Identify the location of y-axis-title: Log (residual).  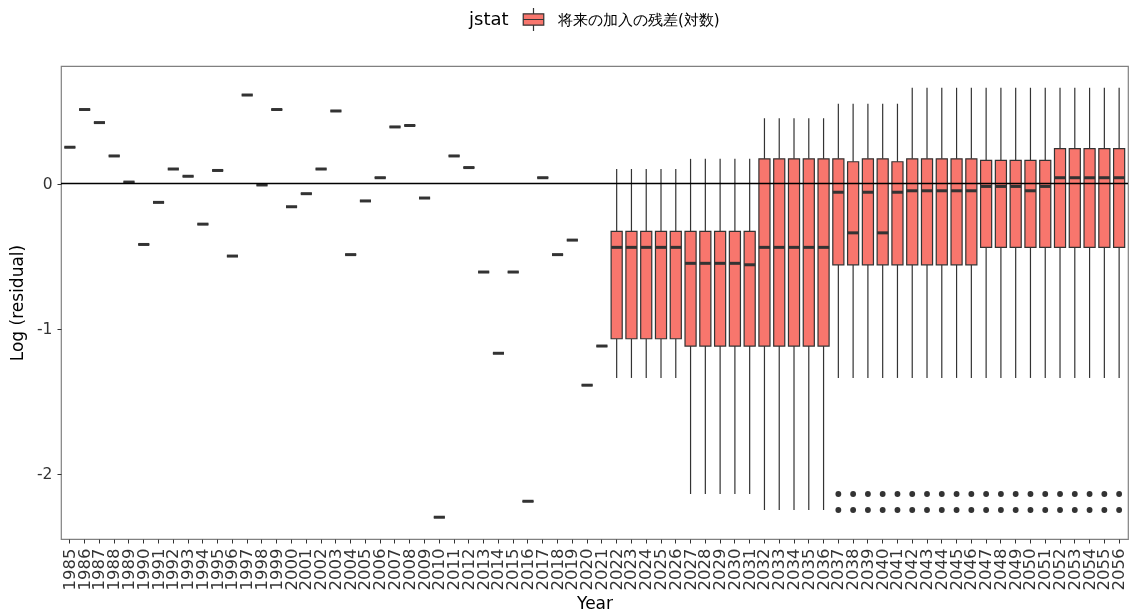
(17, 303).